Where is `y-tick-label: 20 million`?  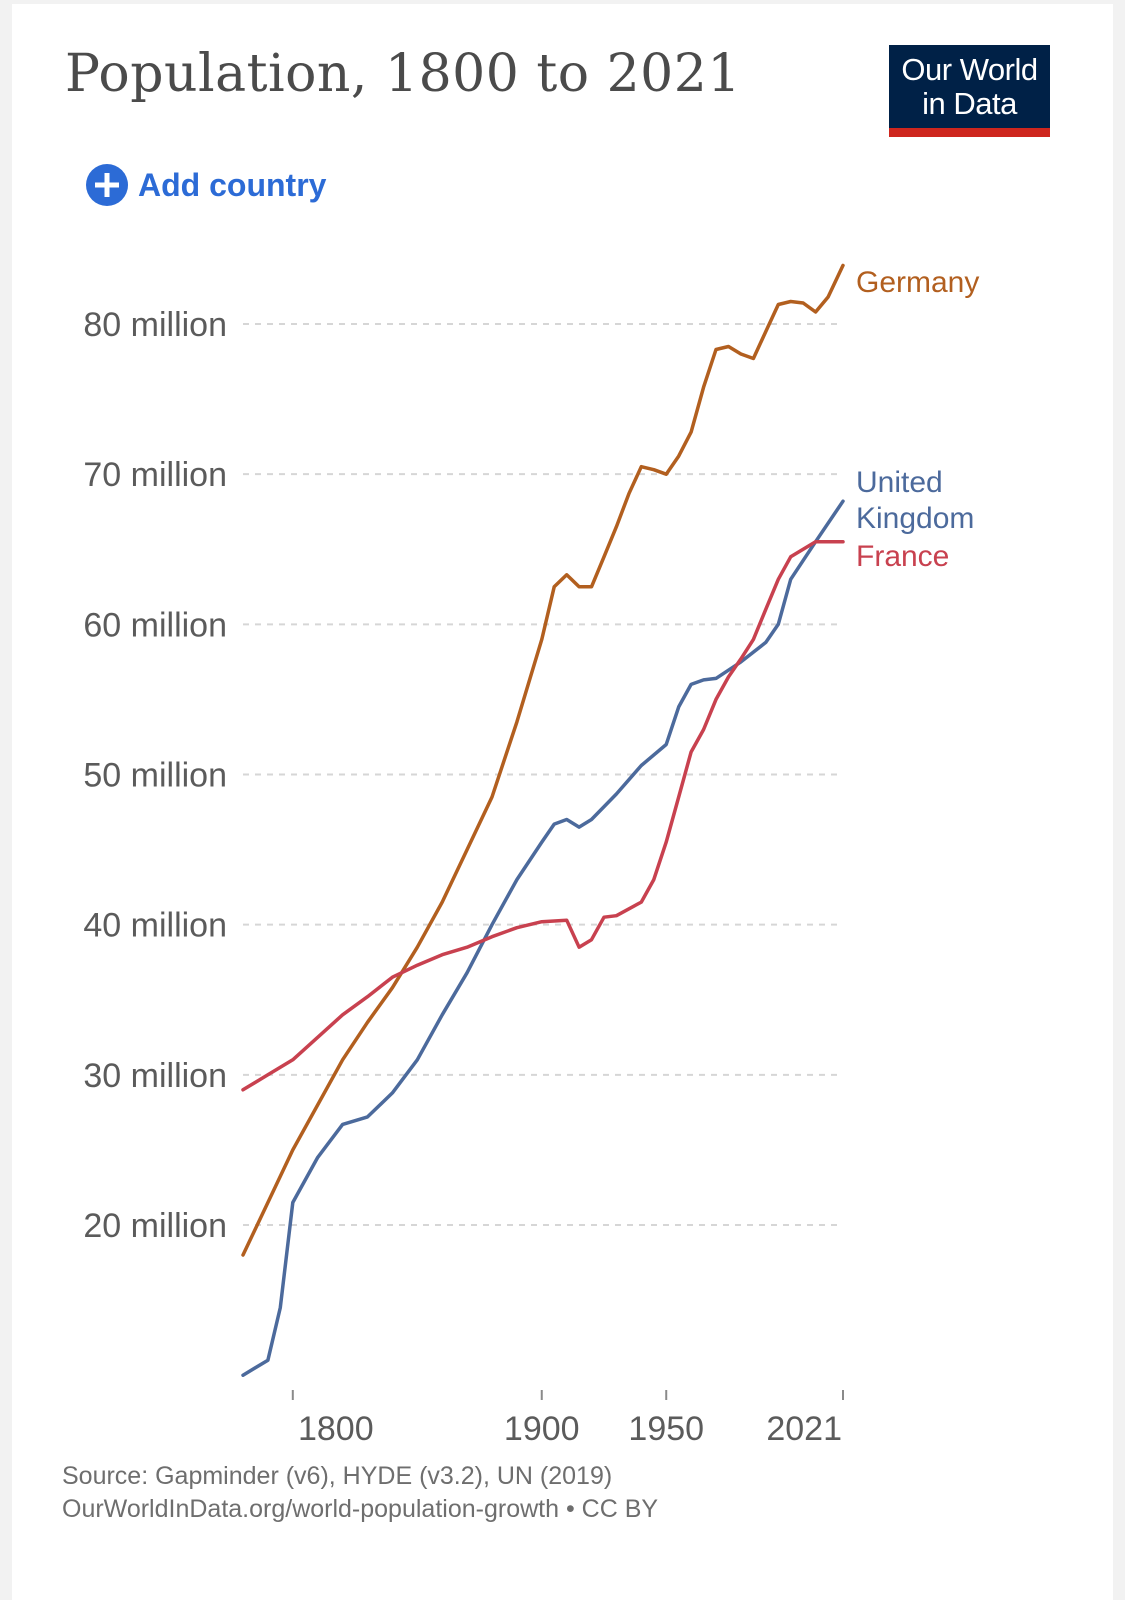 y-tick-label: 20 million is located at coordinates (155, 1226).